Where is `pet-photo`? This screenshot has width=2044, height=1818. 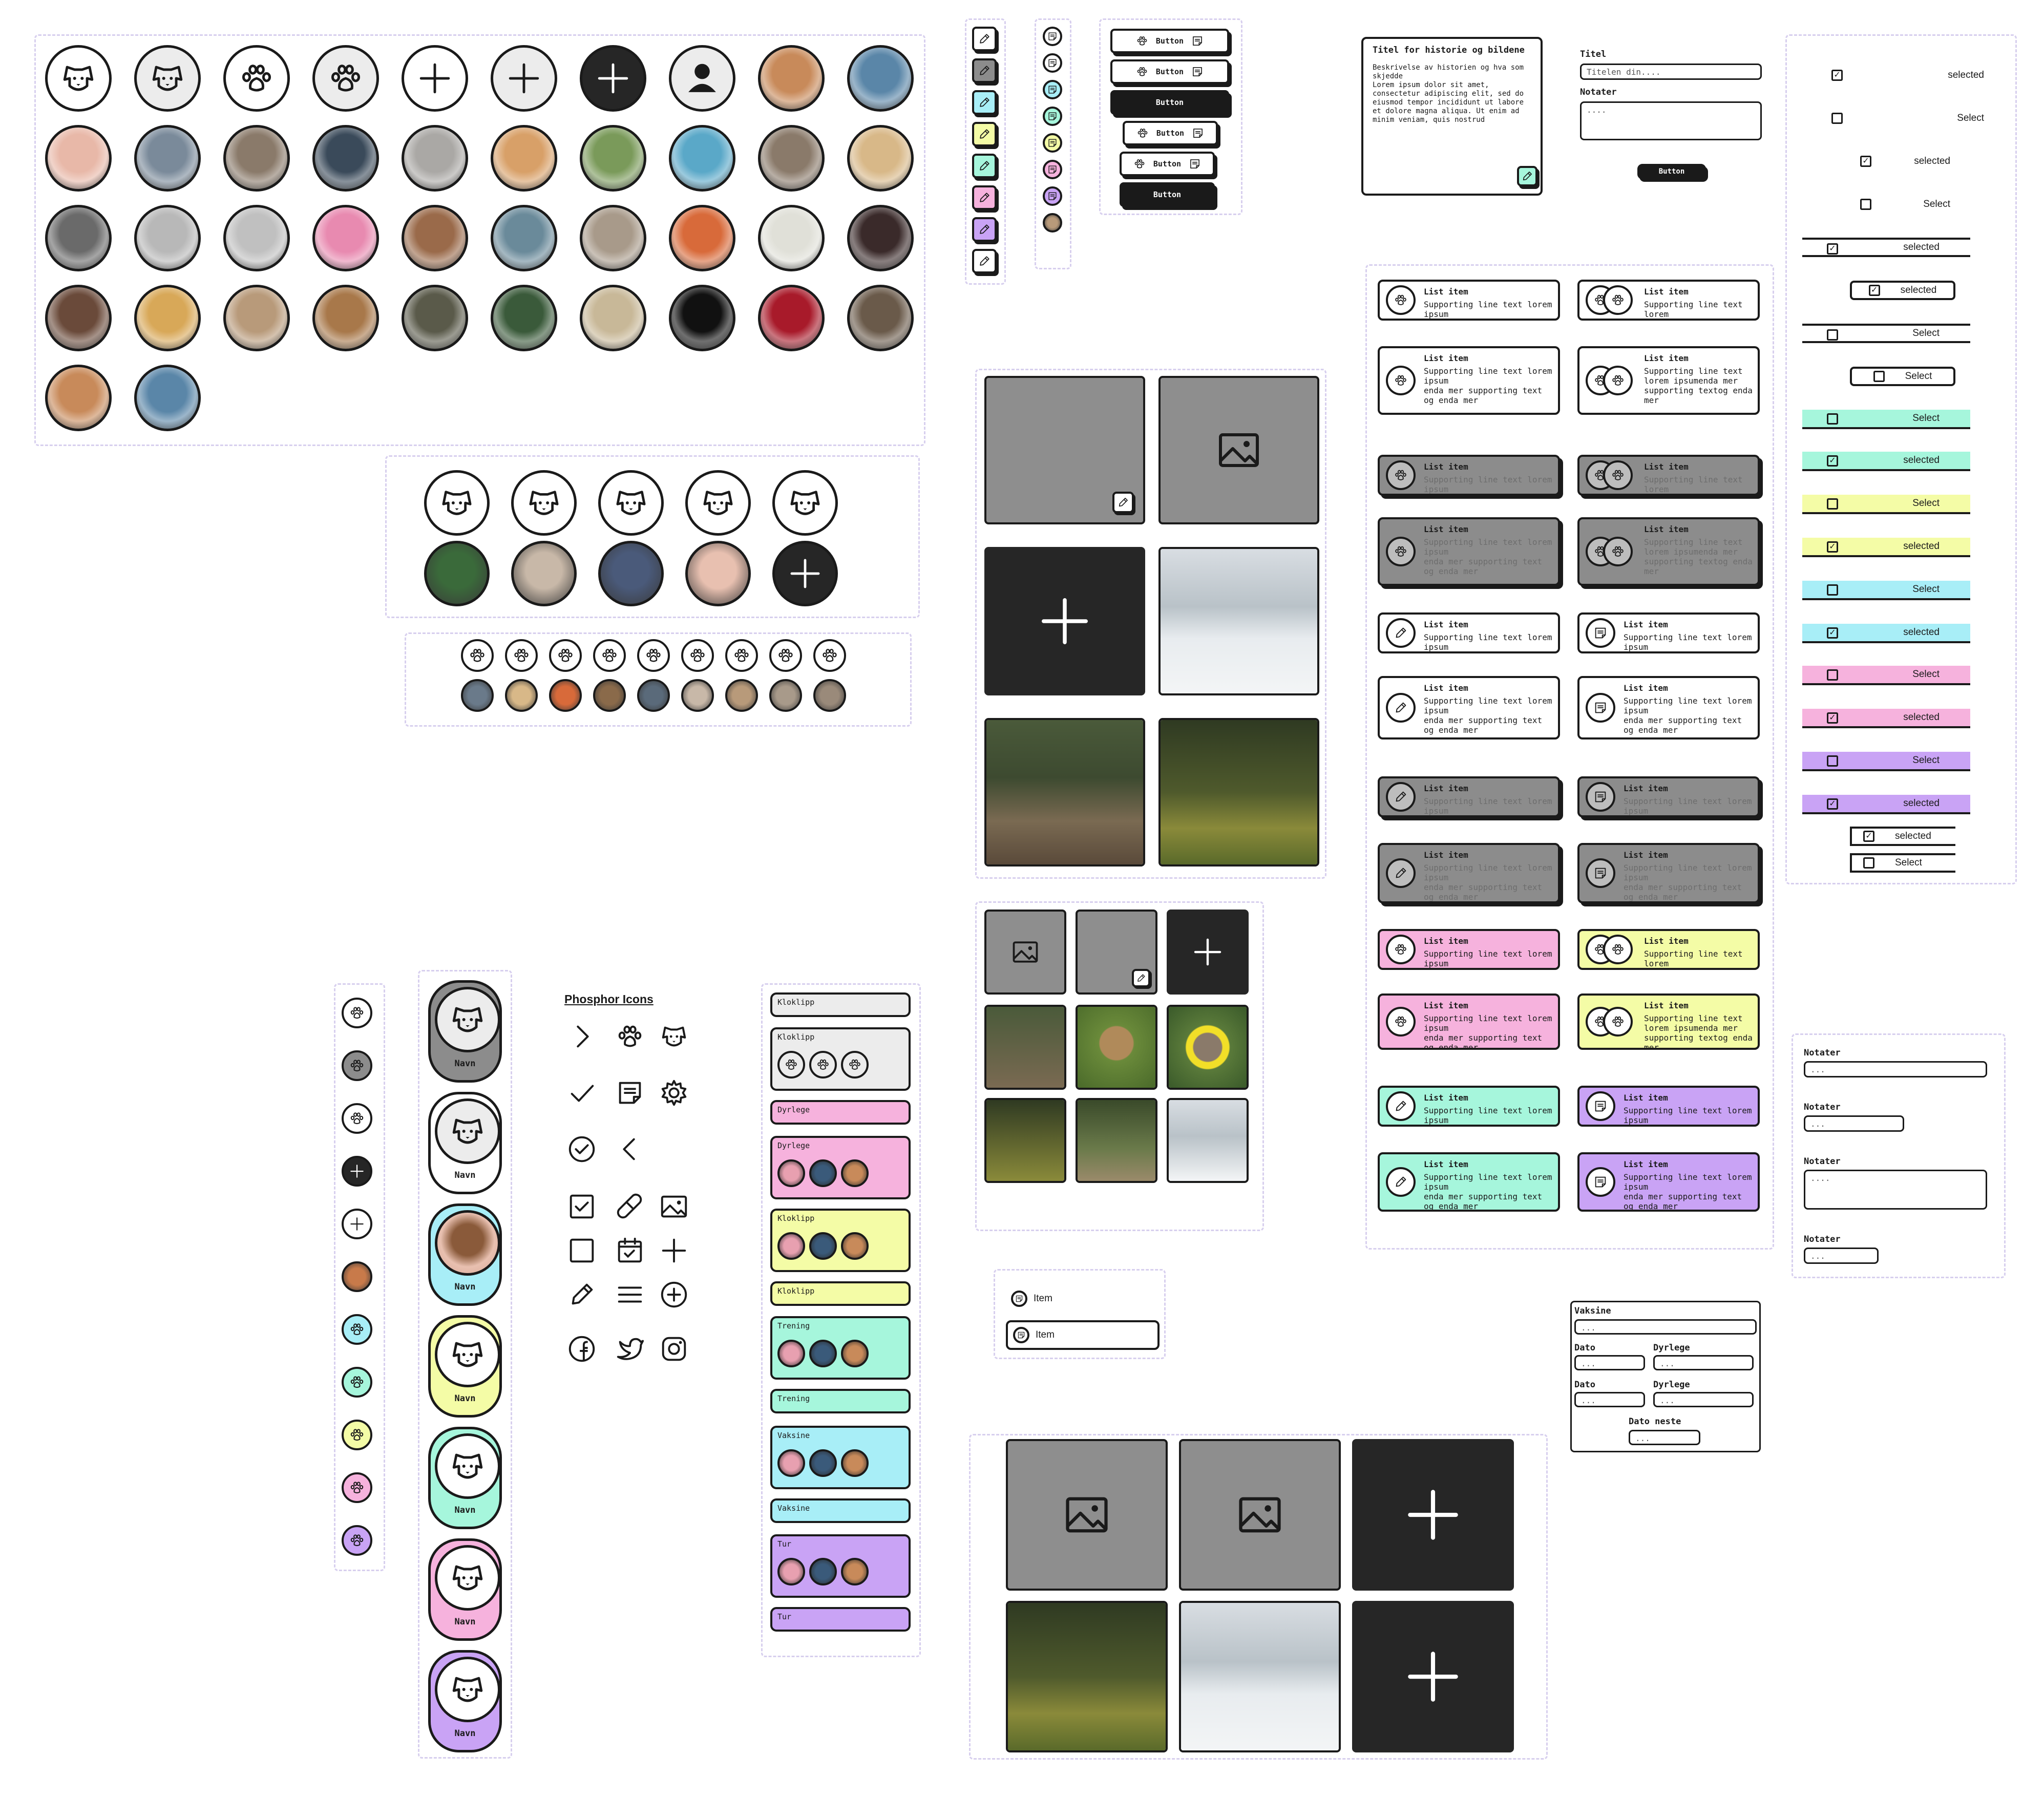 pet-photo is located at coordinates (78, 398).